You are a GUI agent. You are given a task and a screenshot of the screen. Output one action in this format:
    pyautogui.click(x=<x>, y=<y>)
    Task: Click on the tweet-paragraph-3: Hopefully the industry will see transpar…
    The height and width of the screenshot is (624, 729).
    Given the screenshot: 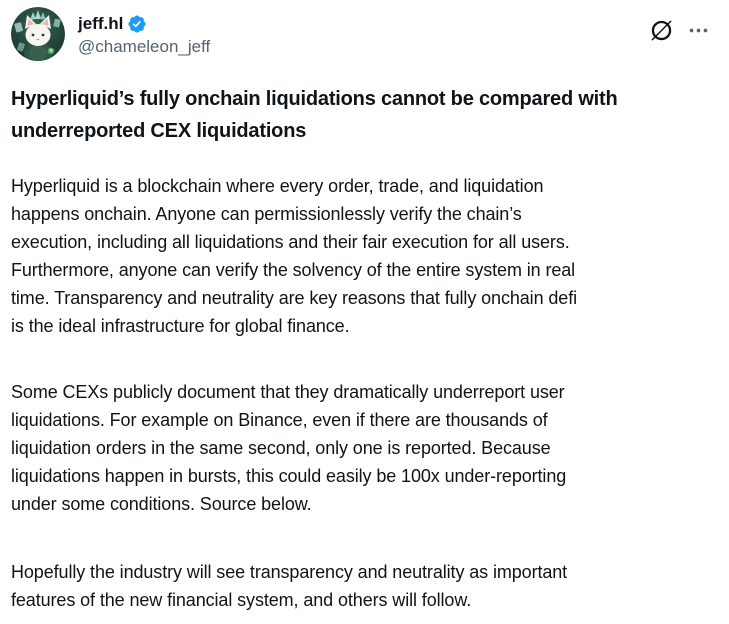 What is the action you would take?
    pyautogui.click(x=289, y=586)
    